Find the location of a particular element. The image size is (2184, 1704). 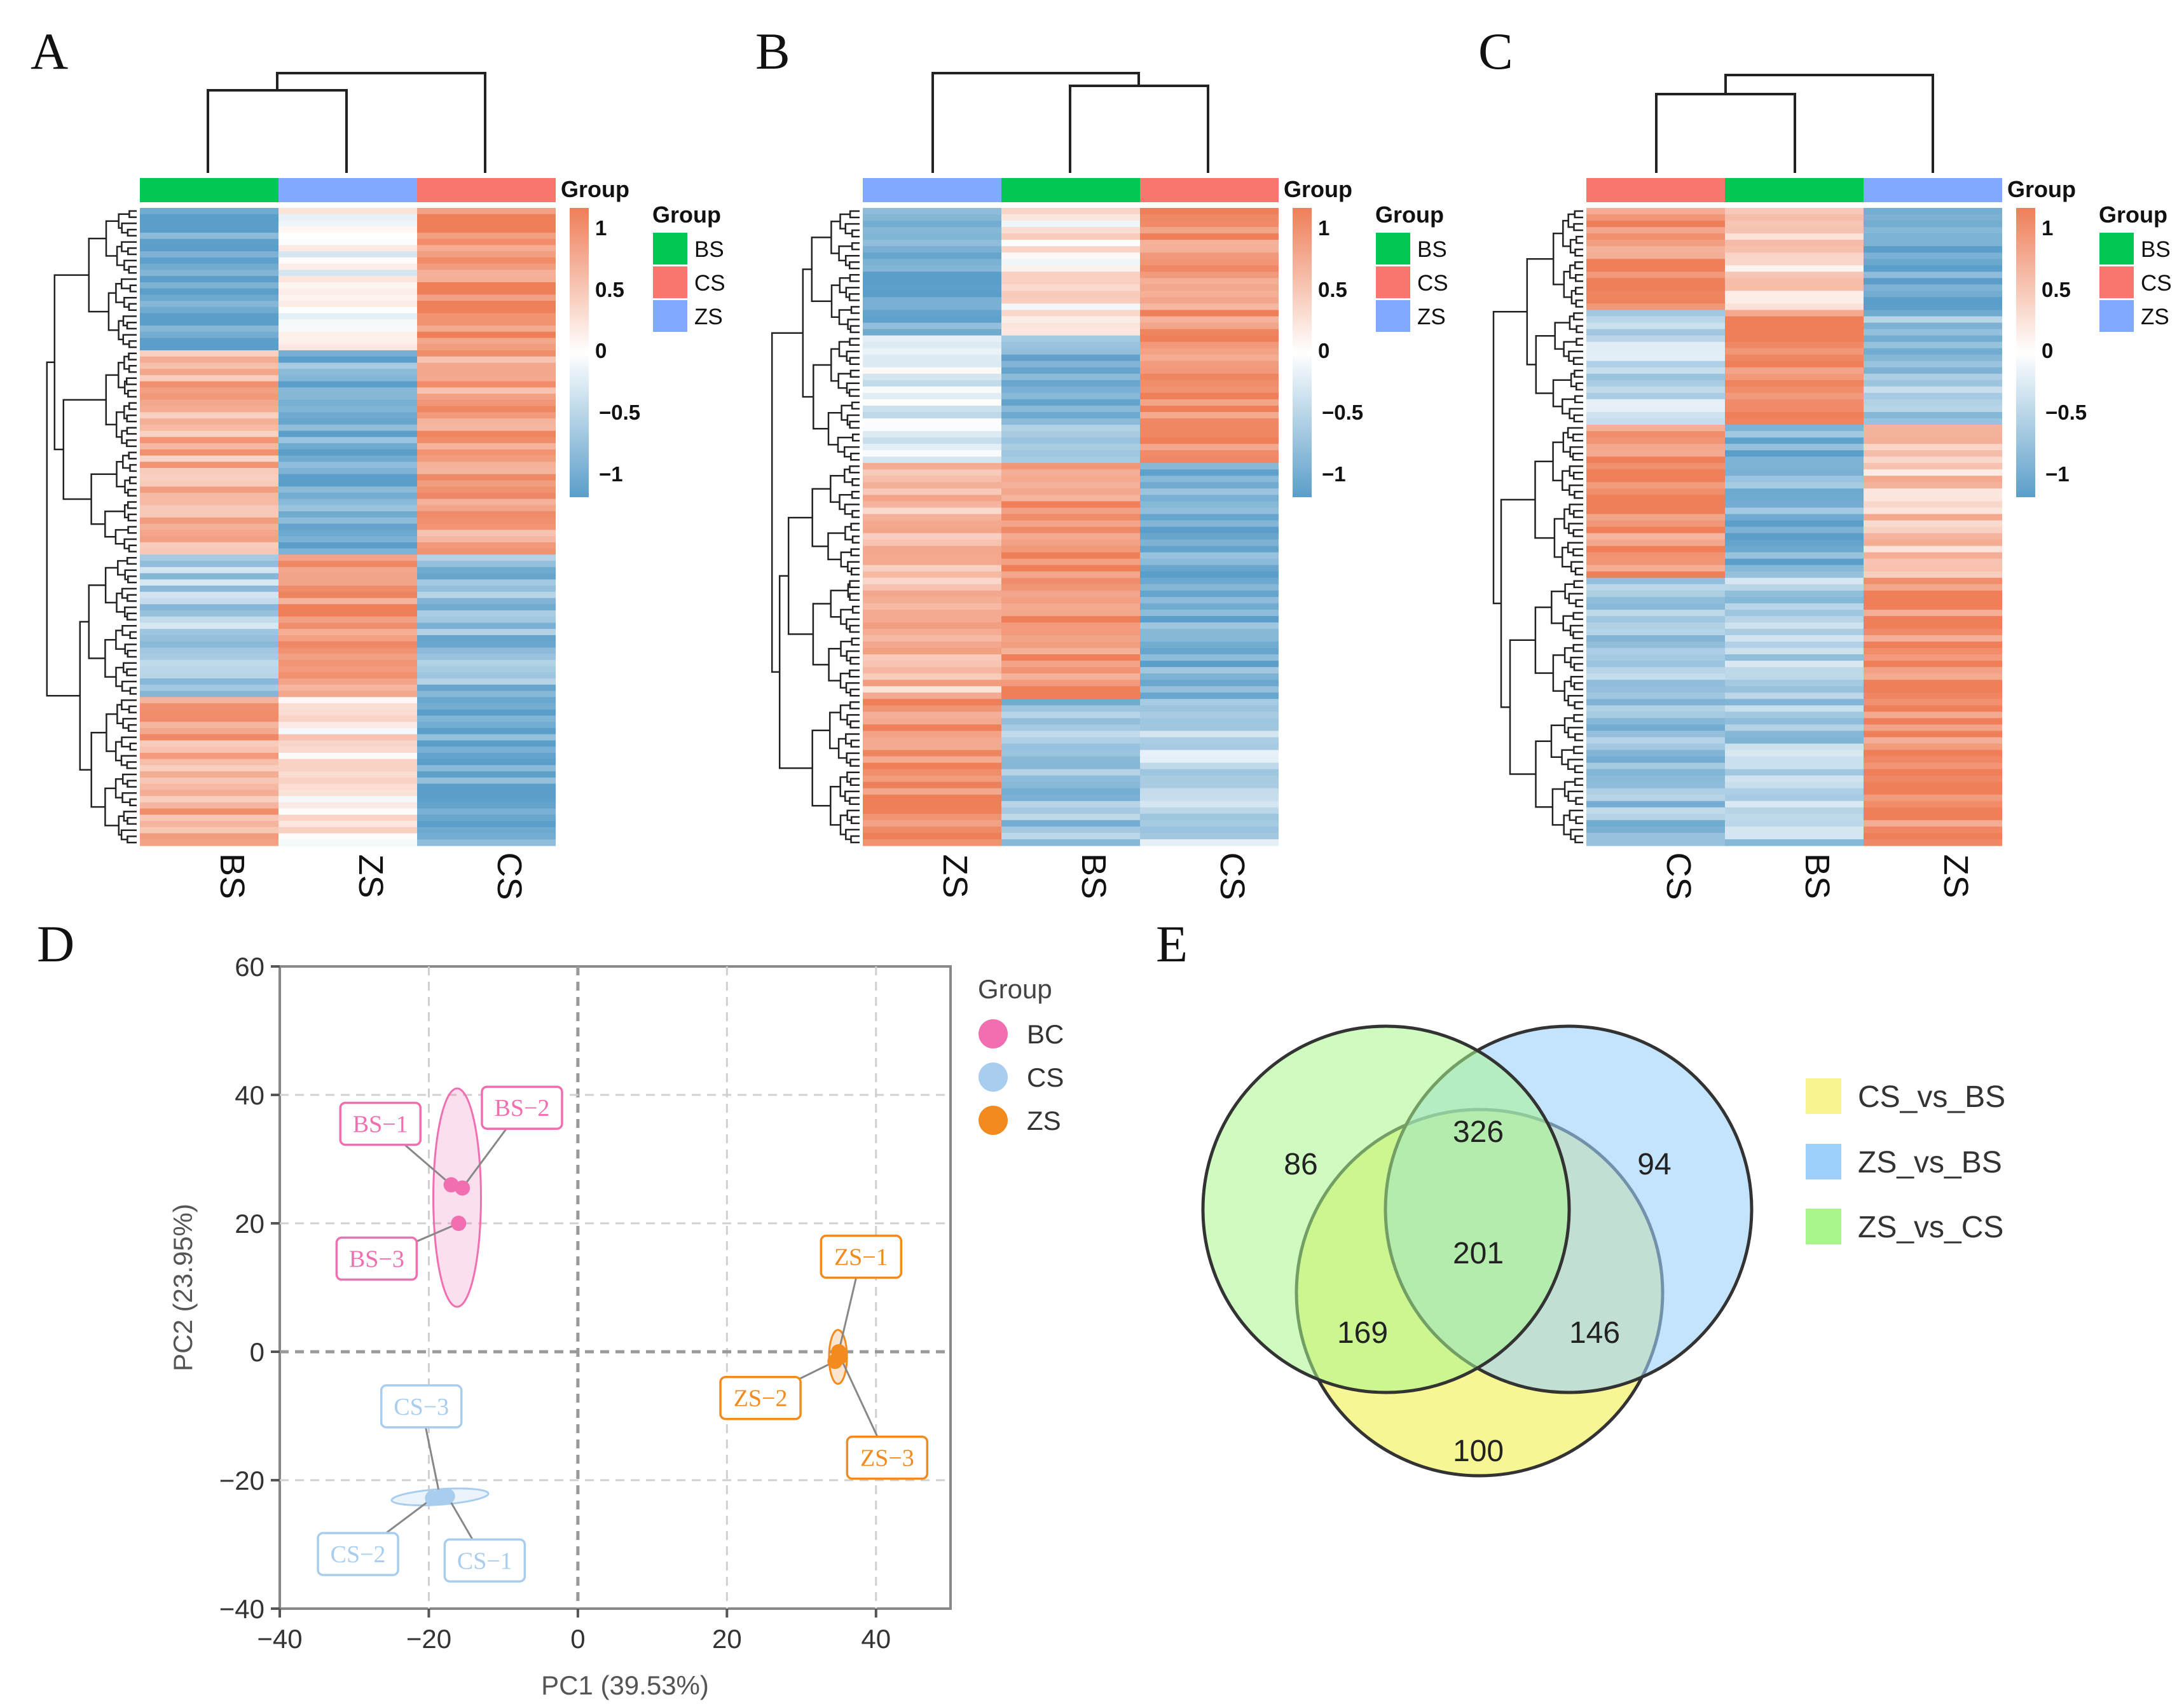

panel-label-a: A is located at coordinates (49, 51).